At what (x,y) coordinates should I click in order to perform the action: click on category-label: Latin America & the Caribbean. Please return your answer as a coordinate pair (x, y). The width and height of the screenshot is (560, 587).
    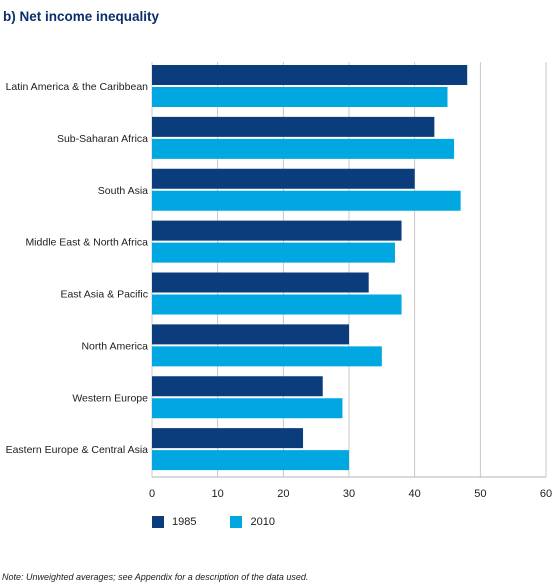
    Looking at the image, I should click on (77, 87).